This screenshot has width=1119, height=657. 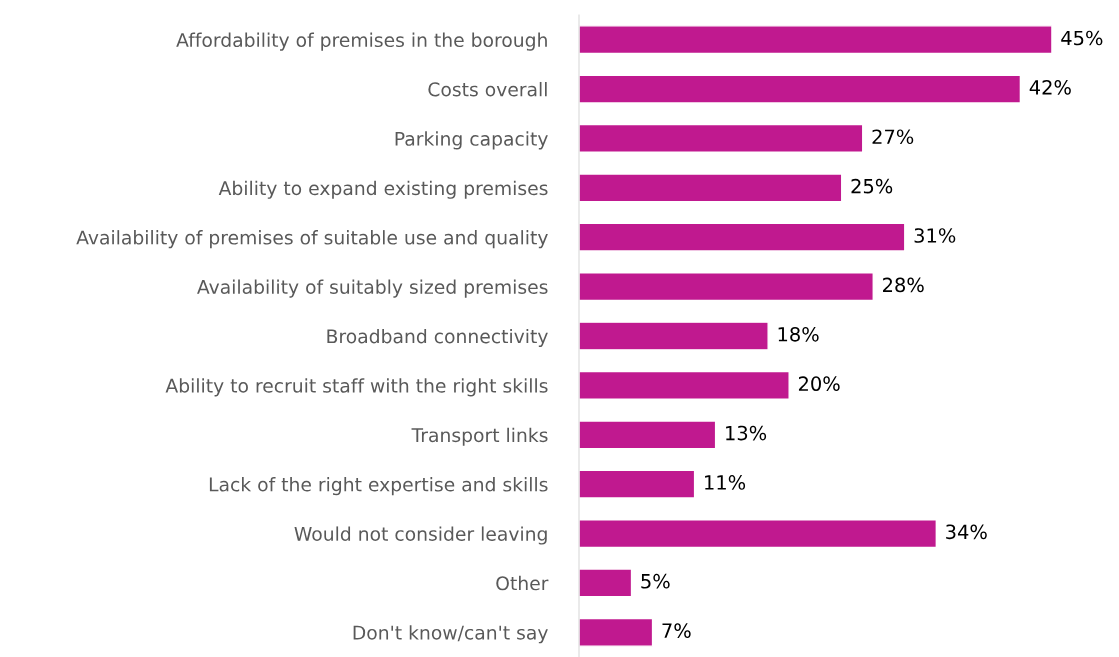 I want to click on y-tick-label: Don't know/can't say, so click(x=450, y=634).